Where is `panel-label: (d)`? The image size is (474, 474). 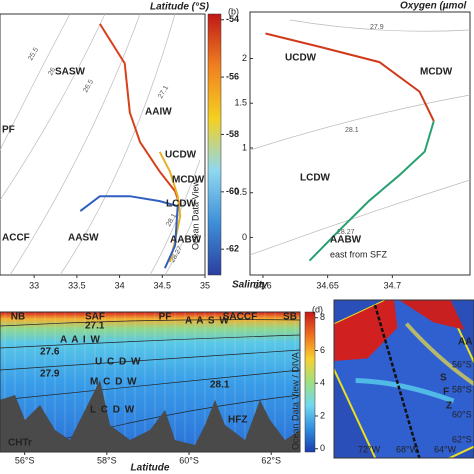 panel-label: (d) is located at coordinates (317, 309).